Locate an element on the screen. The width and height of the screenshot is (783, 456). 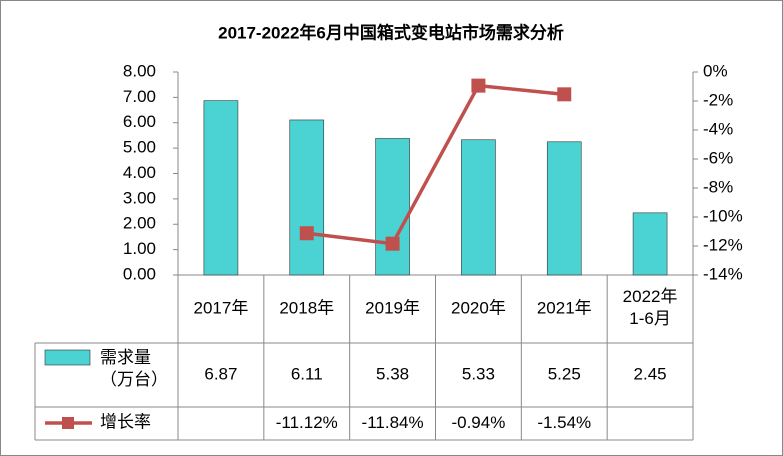
x-tick-label: 2022年 1-6月 is located at coordinates (650, 307).